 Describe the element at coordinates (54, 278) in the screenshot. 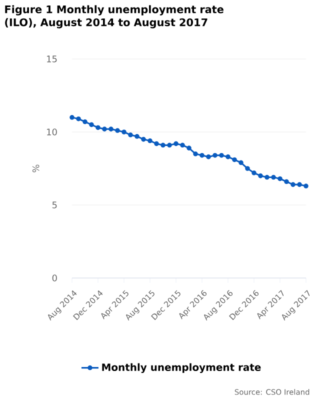

I see `y-tick-label: 0` at that location.